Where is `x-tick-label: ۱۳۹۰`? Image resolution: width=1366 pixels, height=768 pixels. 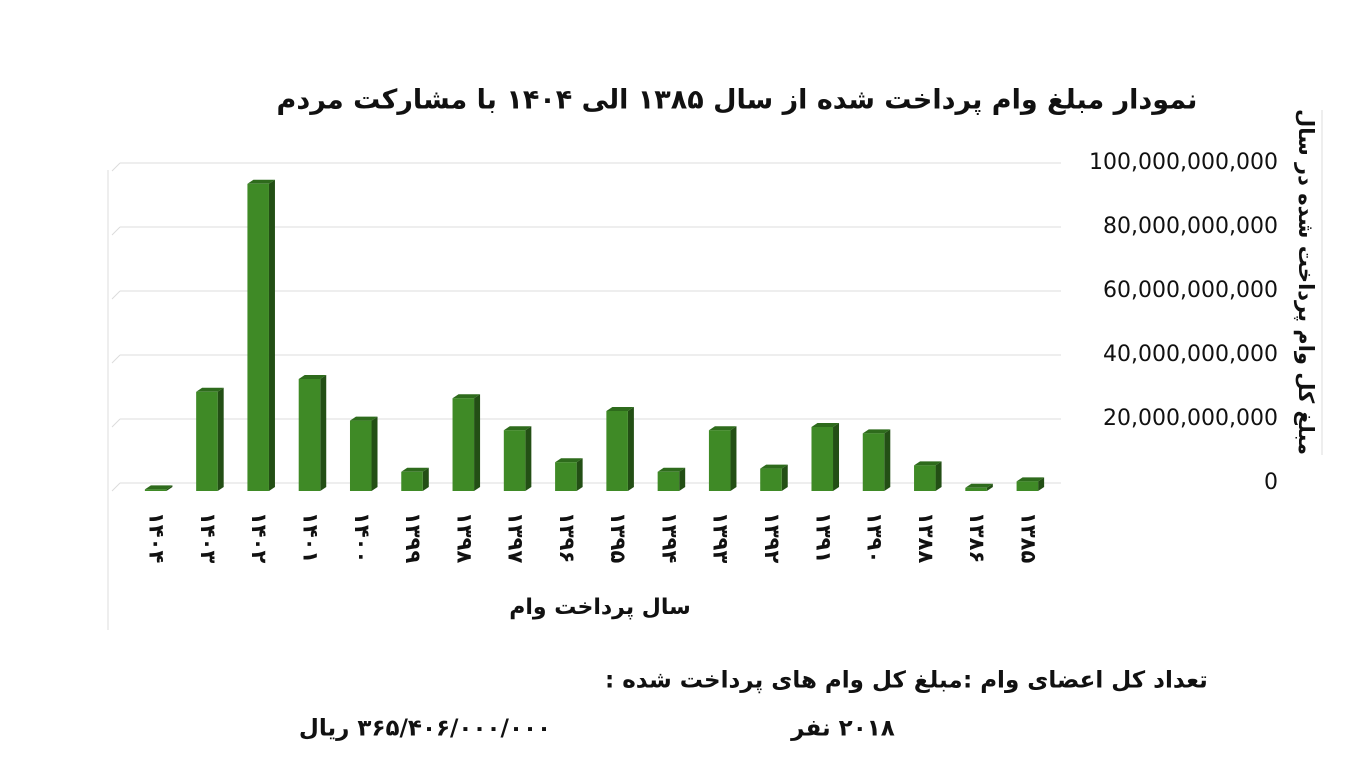
x-tick-label: ۱۳۹۰ is located at coordinates (875, 537).